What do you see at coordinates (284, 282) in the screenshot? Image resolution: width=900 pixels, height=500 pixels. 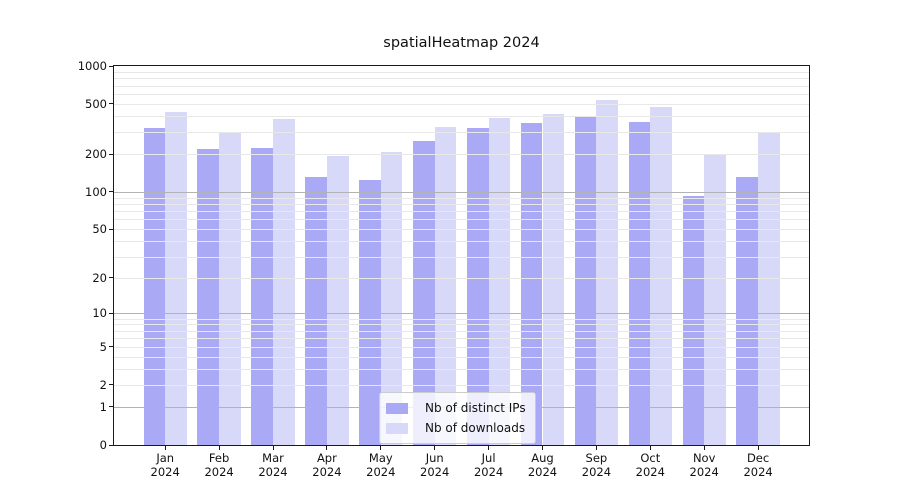 I see `bar-downloads-mar` at bounding box center [284, 282].